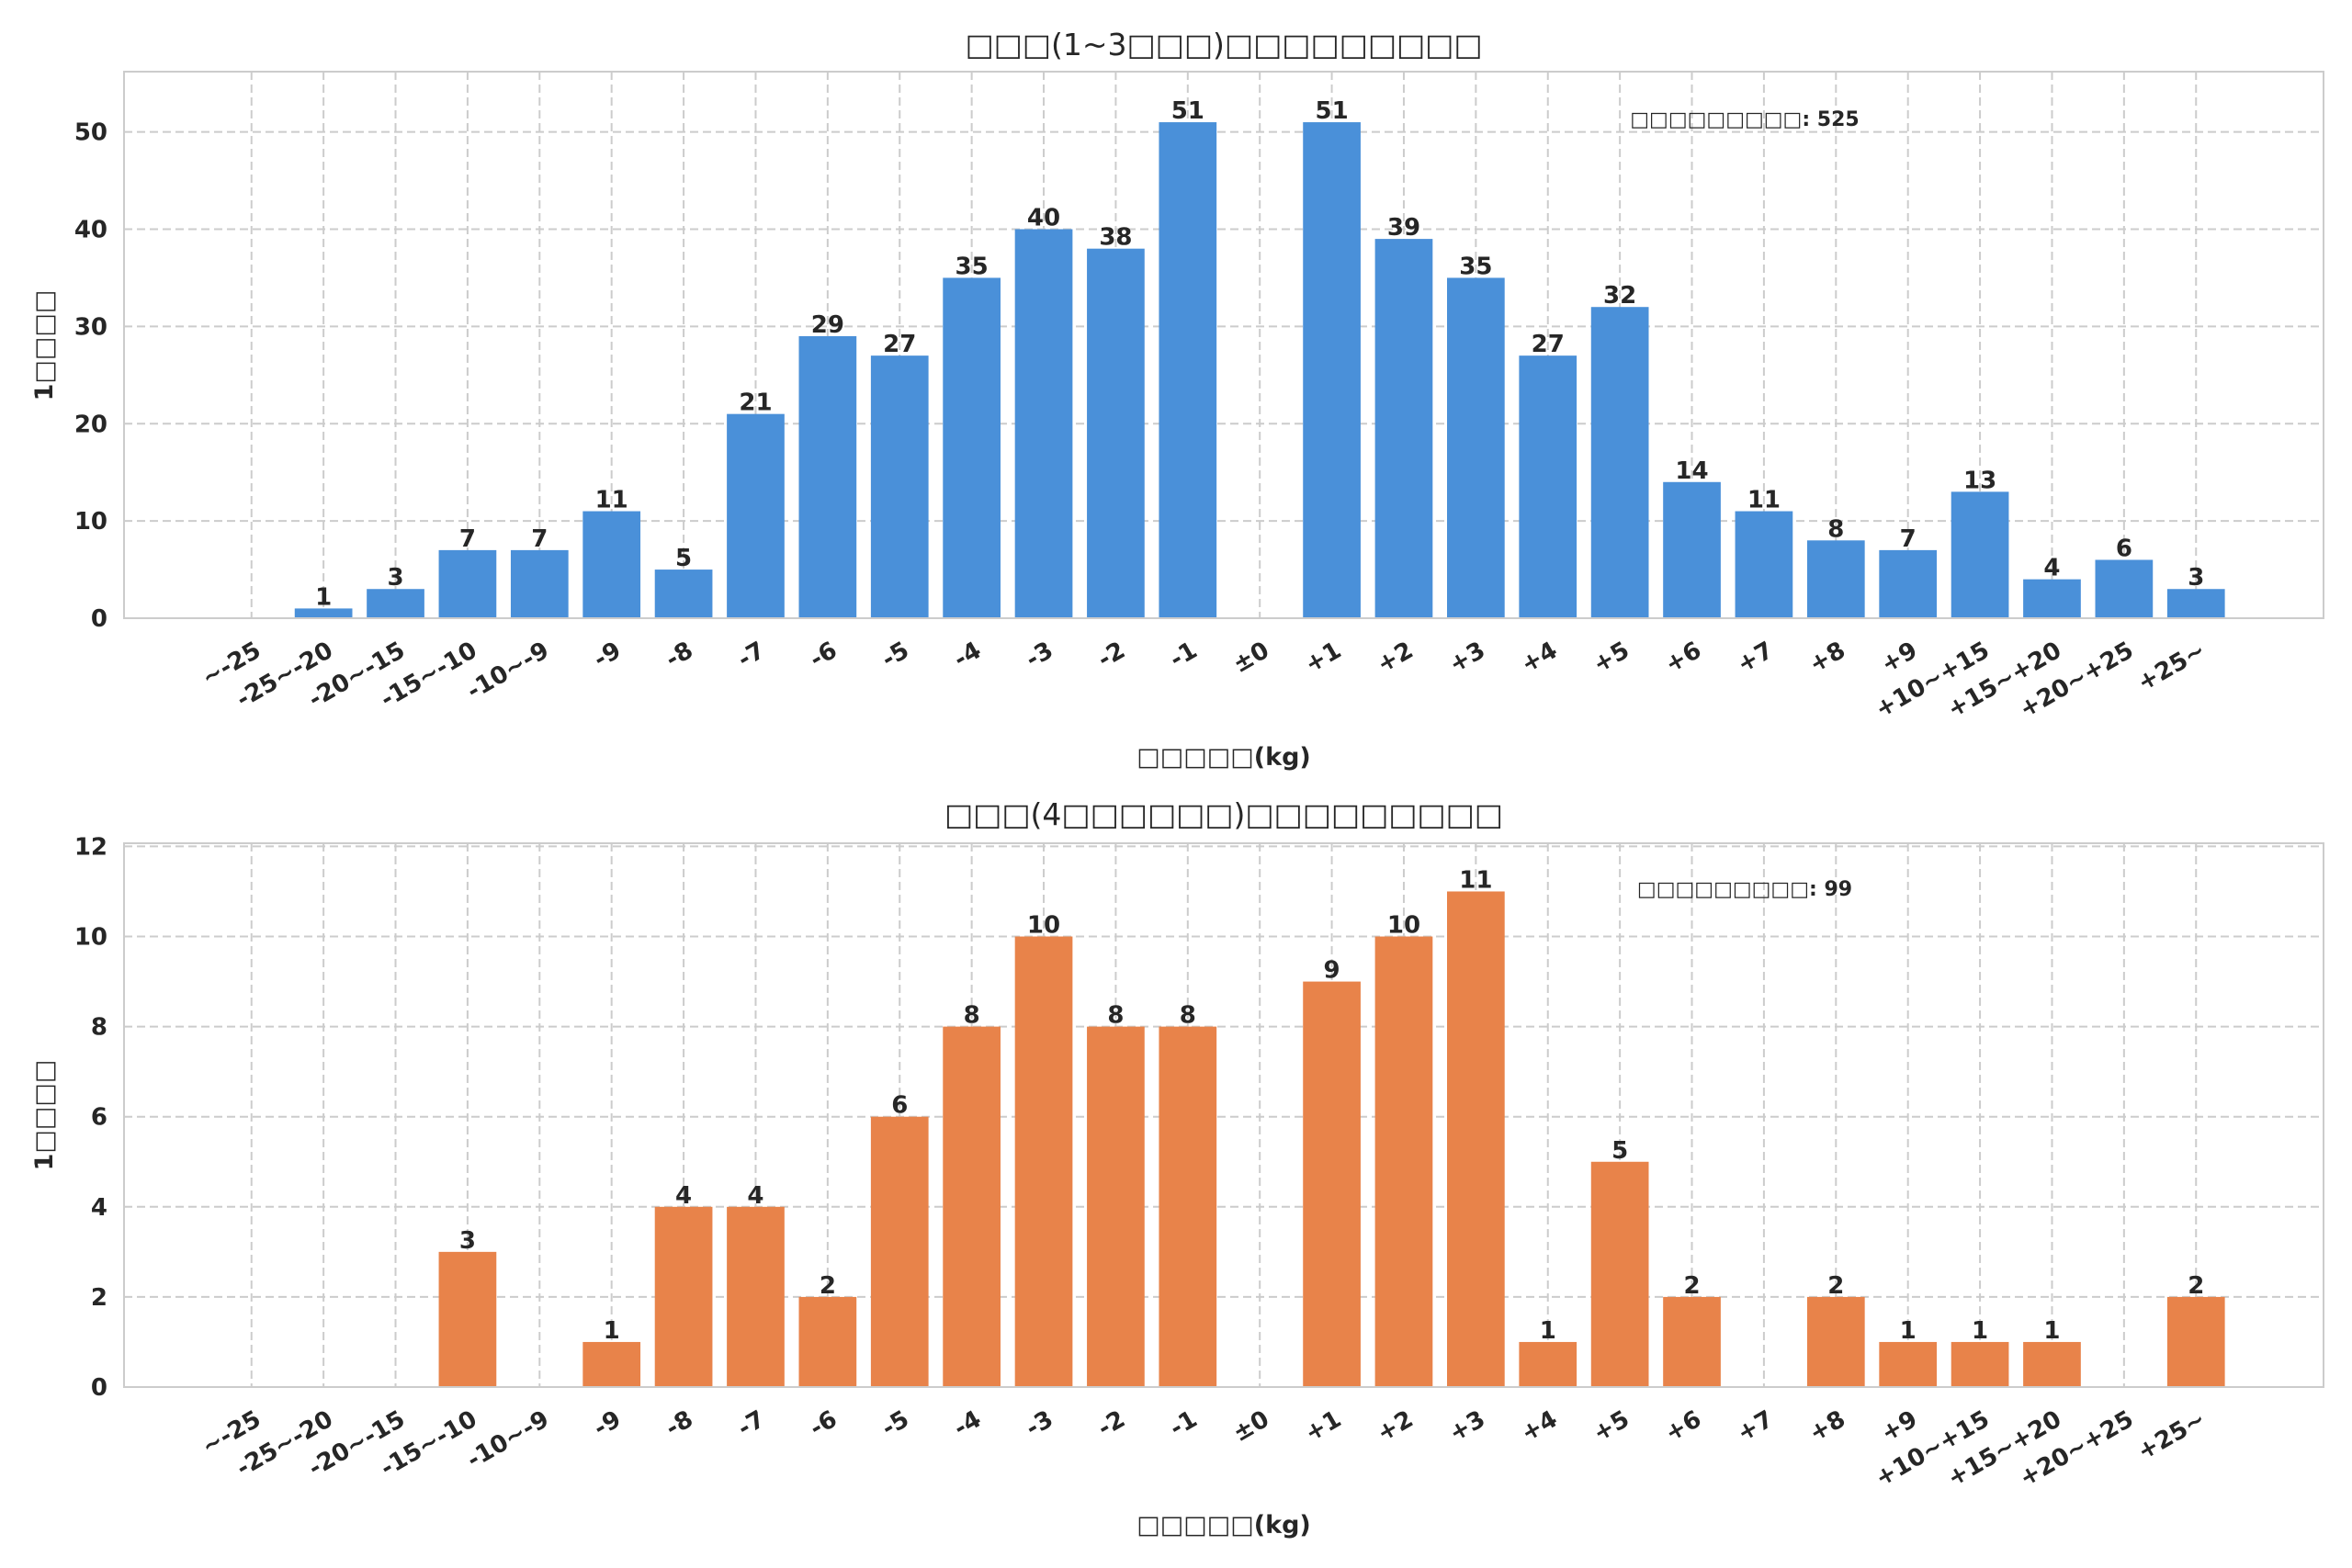 The image size is (2352, 1568). Describe the element at coordinates (1223, 1526) in the screenshot. I see `x-axis-label: □□□□□(kg)` at that location.